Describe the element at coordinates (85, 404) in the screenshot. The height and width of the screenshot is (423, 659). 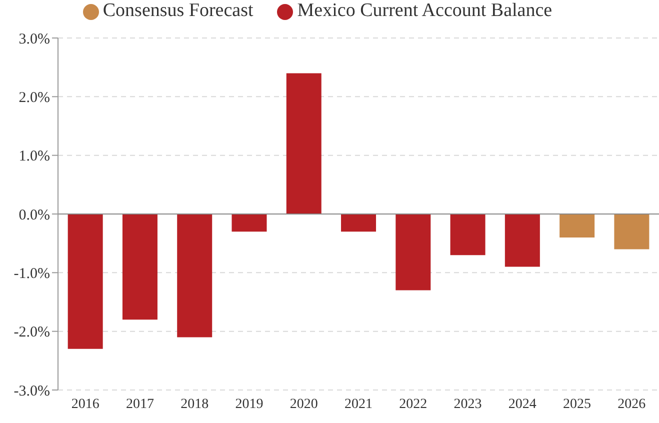
I see `x-tick-label: 2016` at that location.